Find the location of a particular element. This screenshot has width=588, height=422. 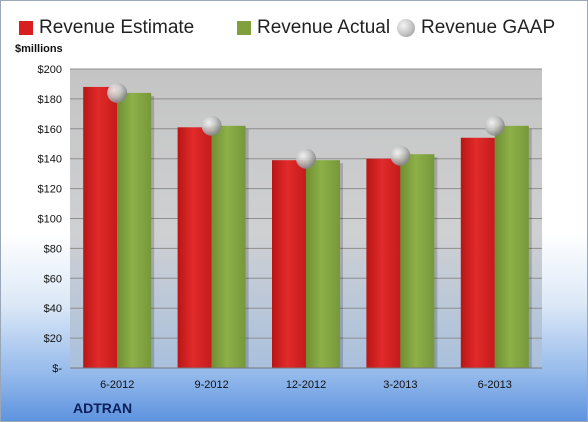

company-name: ADTRAN is located at coordinates (103, 408).